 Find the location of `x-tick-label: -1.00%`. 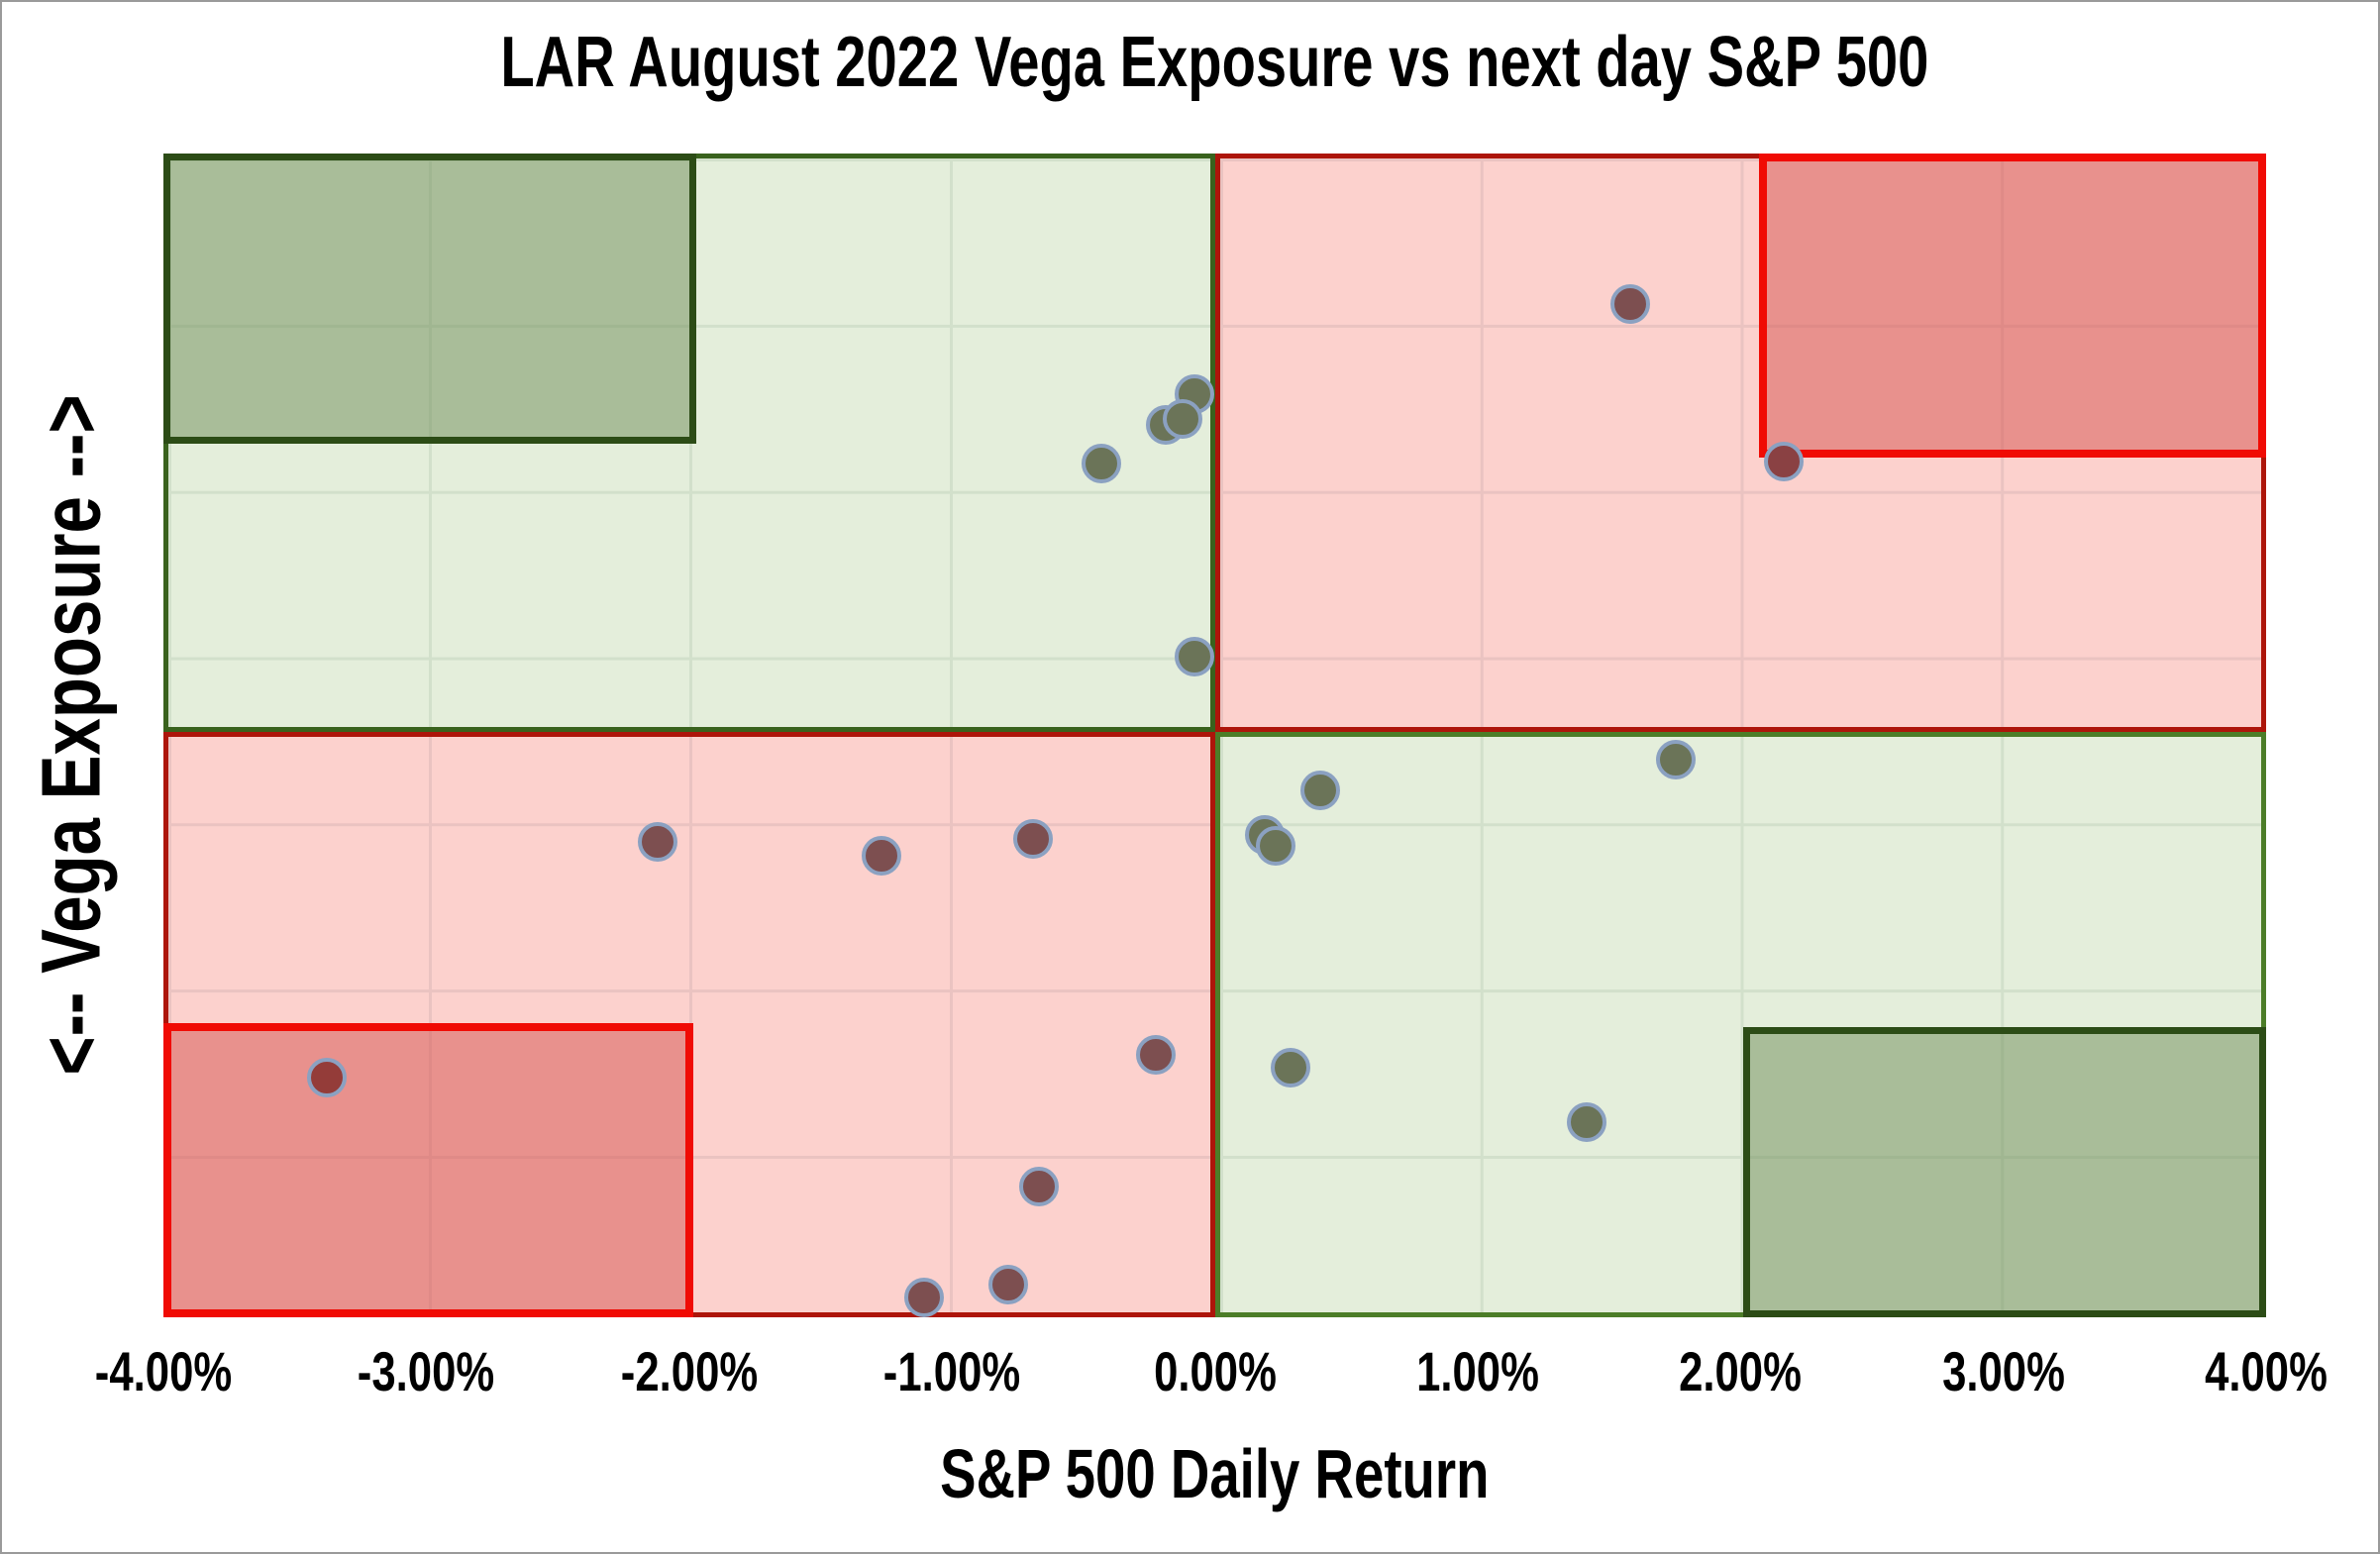

x-tick-label: -1.00% is located at coordinates (951, 1371).